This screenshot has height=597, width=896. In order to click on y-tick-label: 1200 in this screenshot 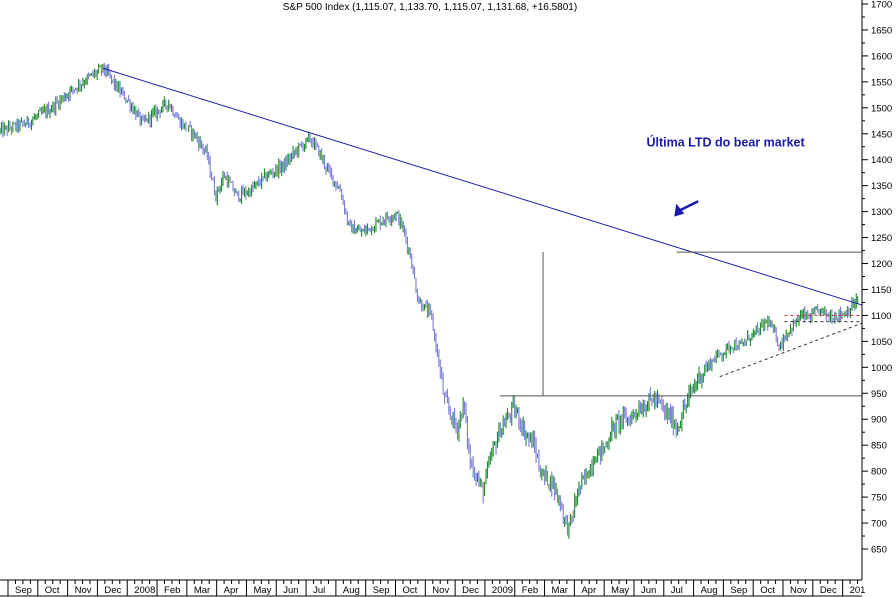, I will do `click(881, 264)`.